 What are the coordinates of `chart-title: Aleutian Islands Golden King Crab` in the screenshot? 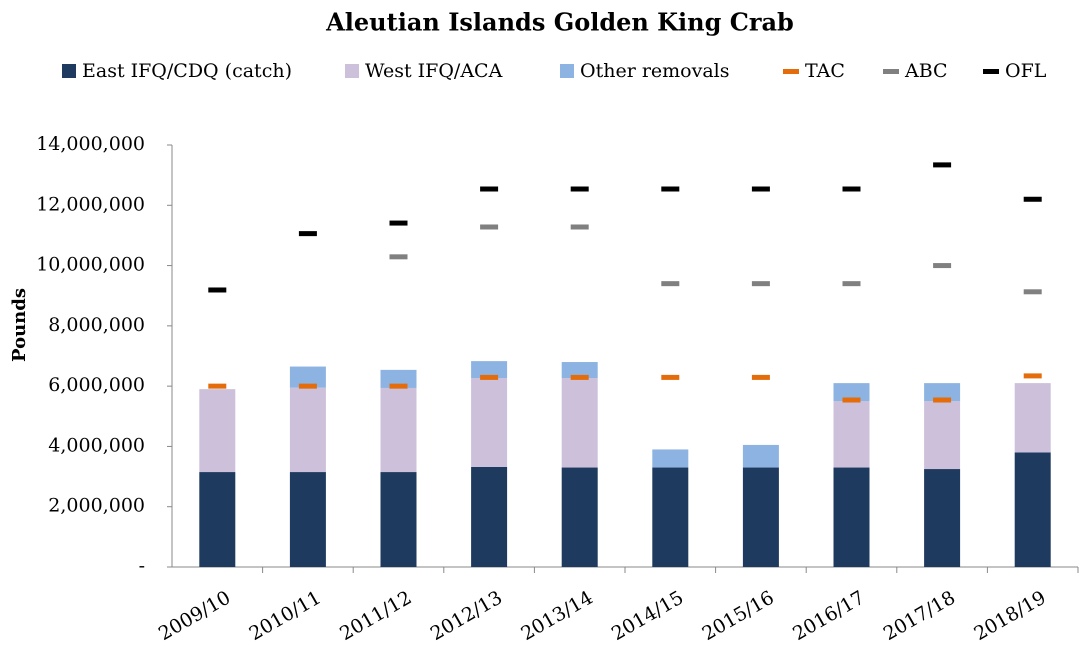 It's located at (559, 22).